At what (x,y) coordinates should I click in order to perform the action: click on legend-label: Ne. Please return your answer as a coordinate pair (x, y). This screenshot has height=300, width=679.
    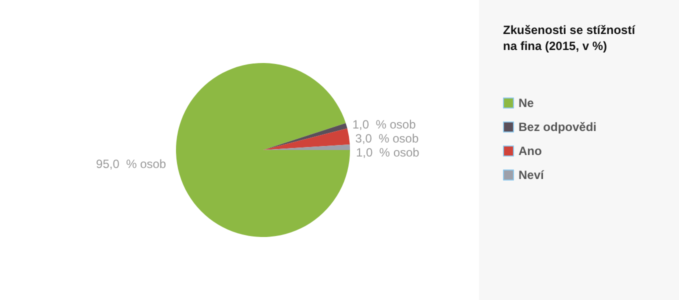
    Looking at the image, I should click on (526, 103).